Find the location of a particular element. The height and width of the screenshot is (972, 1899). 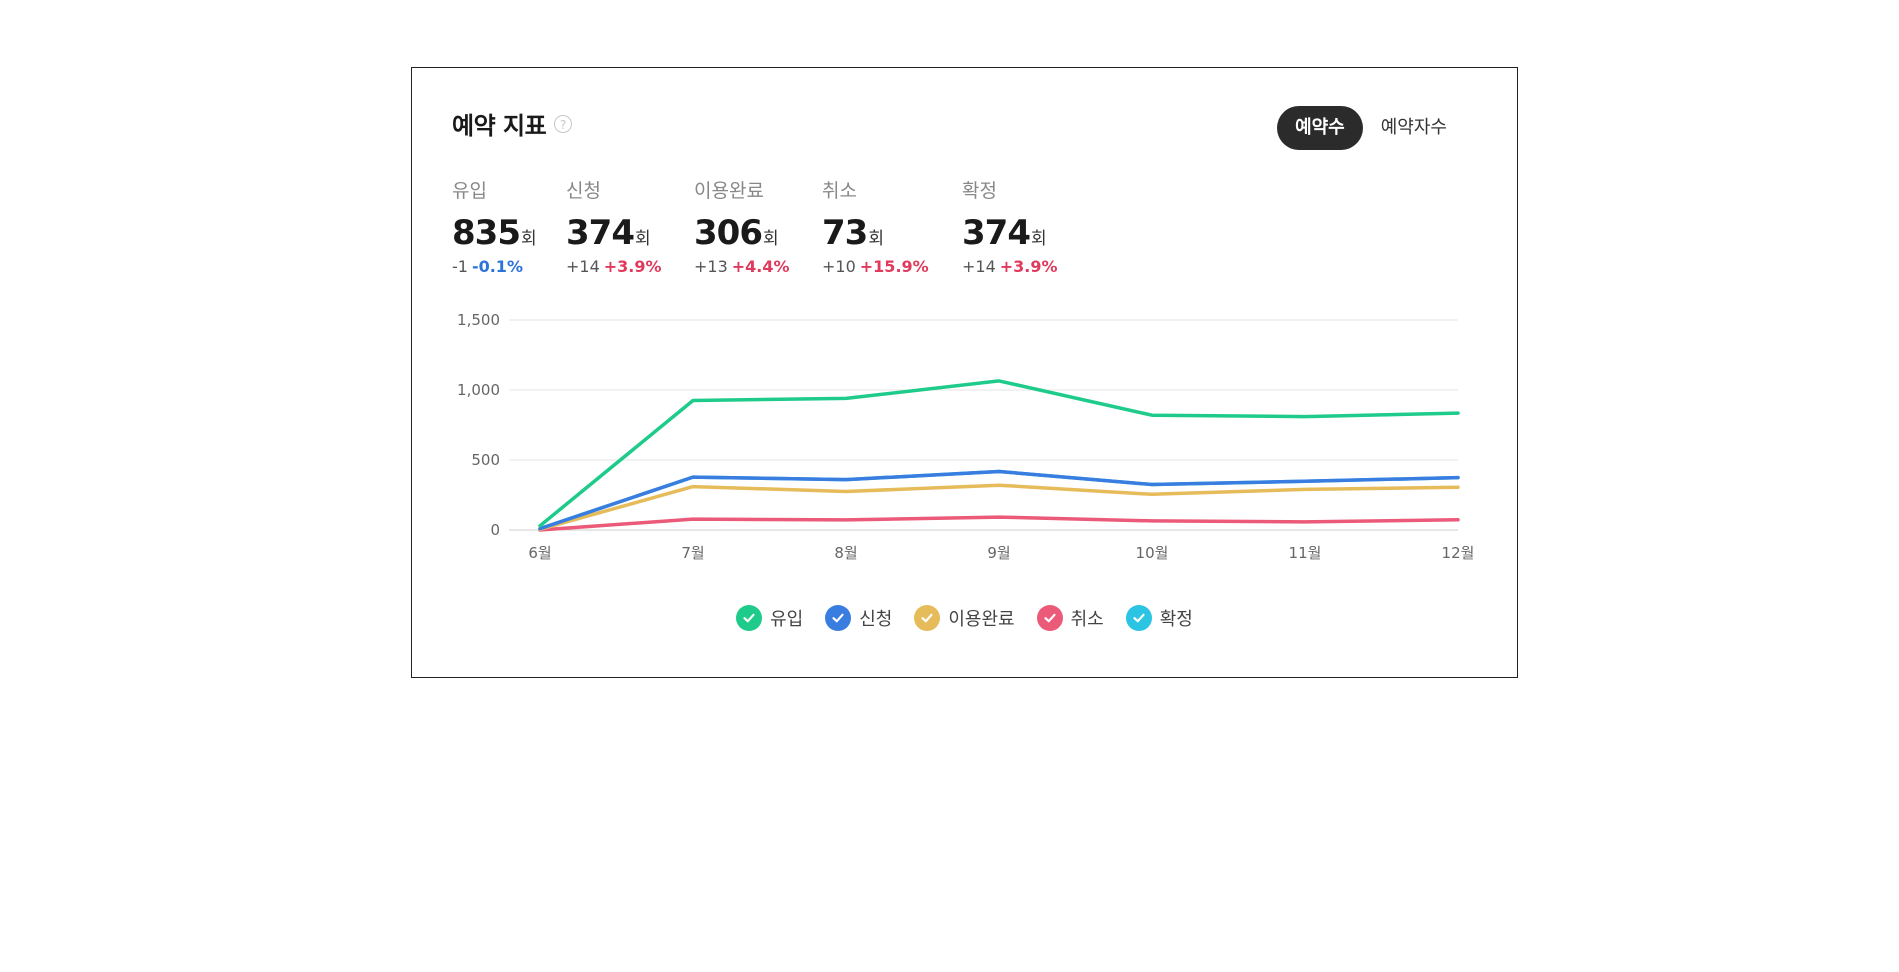

help-icon: ? is located at coordinates (563, 123).